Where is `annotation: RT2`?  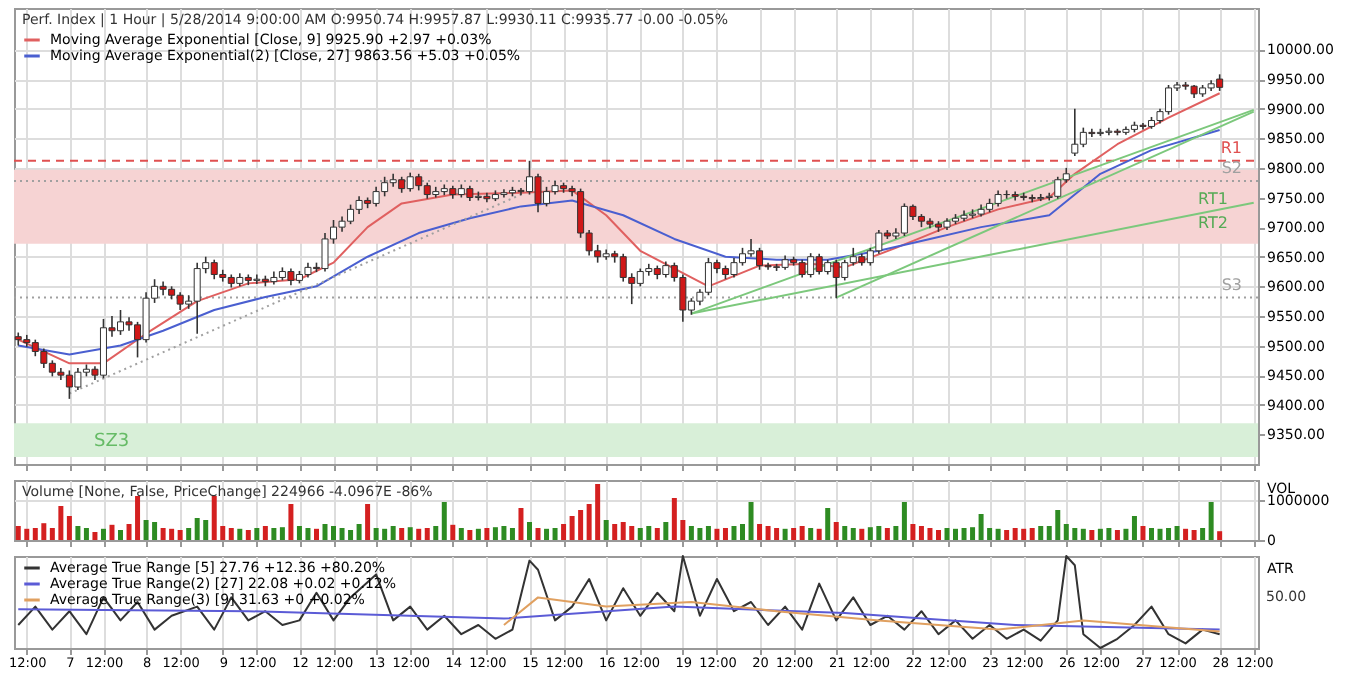 annotation: RT2 is located at coordinates (1213, 222).